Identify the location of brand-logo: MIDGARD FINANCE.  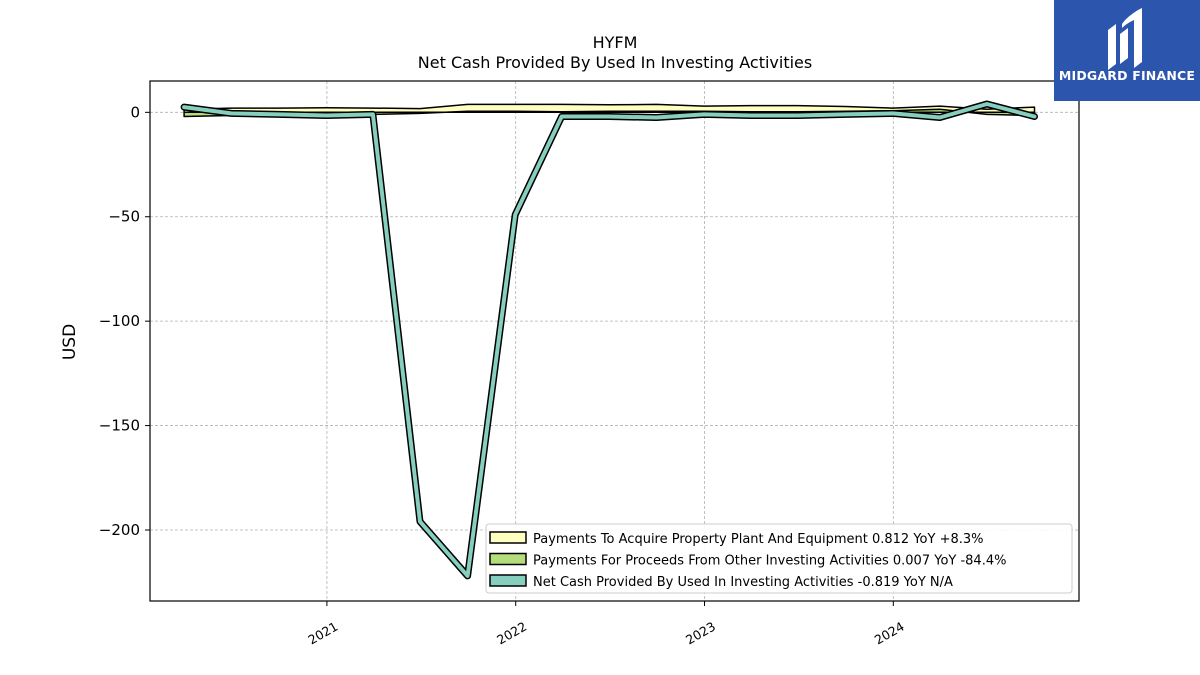
(1127, 50).